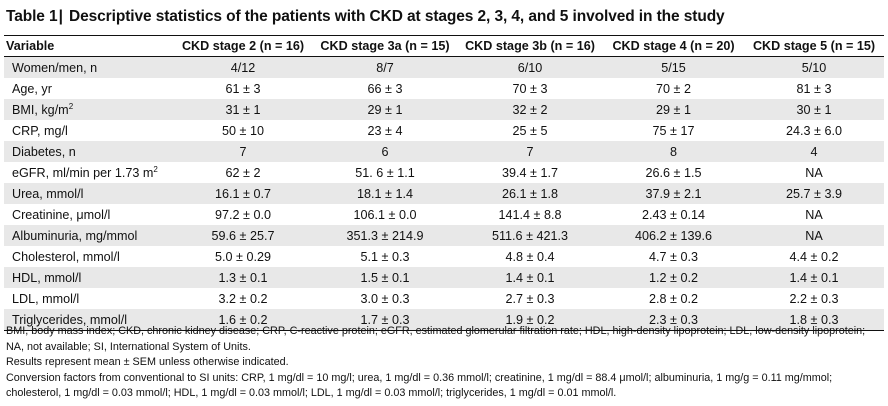 Image resolution: width=888 pixels, height=406 pixels. Describe the element at coordinates (814, 298) in the screenshot. I see `table-cell: 2.2 ± 0.3` at that location.